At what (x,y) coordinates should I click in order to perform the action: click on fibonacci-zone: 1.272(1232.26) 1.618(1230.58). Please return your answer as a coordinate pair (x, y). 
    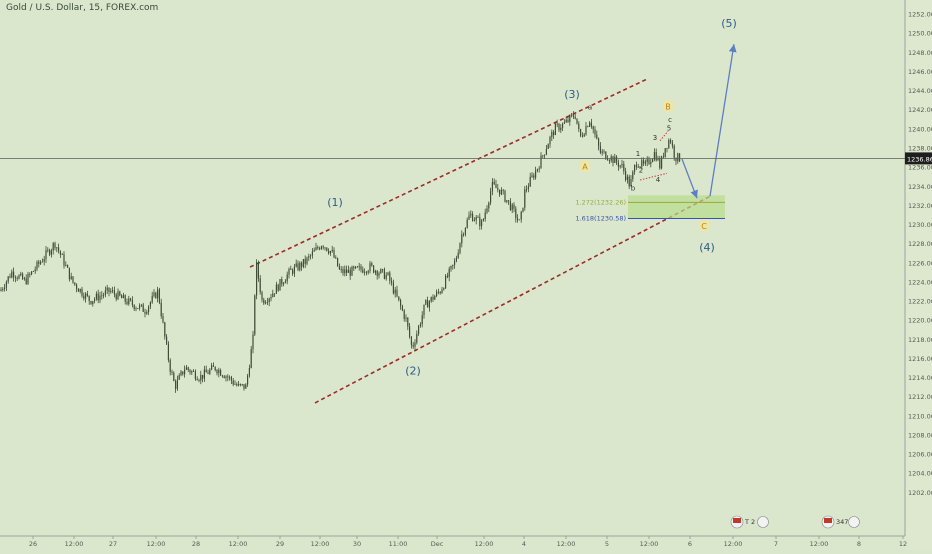
    Looking at the image, I should click on (650, 208).